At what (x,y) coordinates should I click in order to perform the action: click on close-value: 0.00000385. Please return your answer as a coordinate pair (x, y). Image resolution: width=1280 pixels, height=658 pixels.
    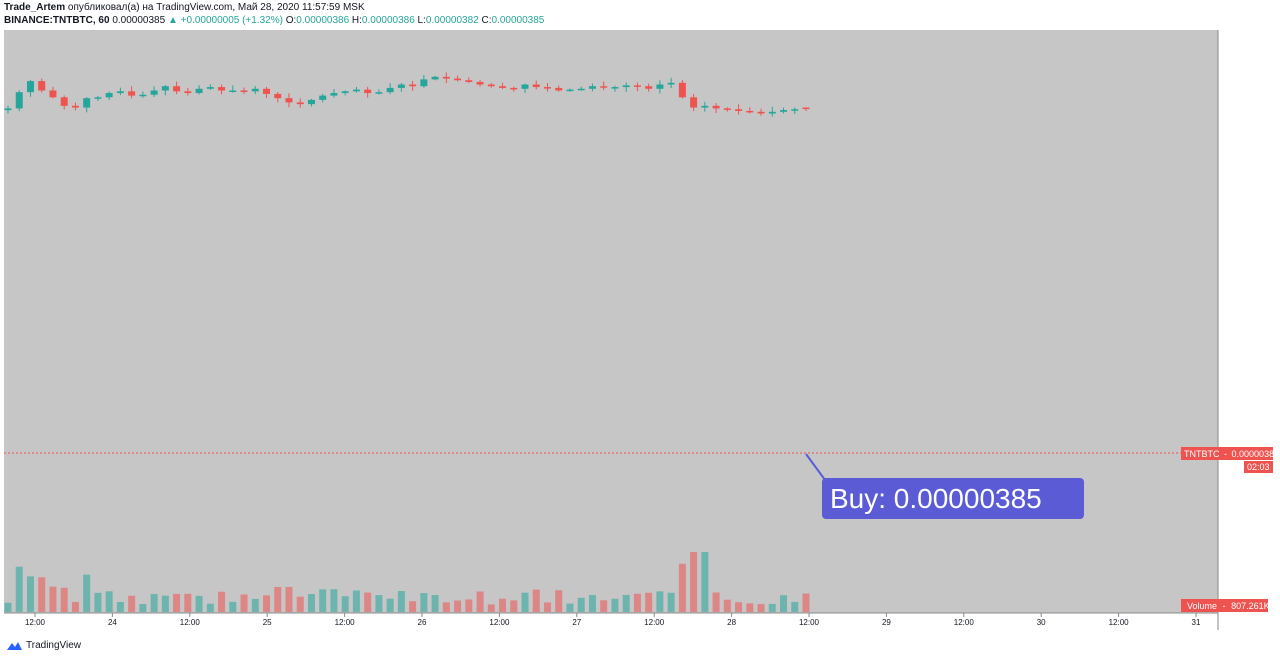
    Looking at the image, I should click on (518, 20).